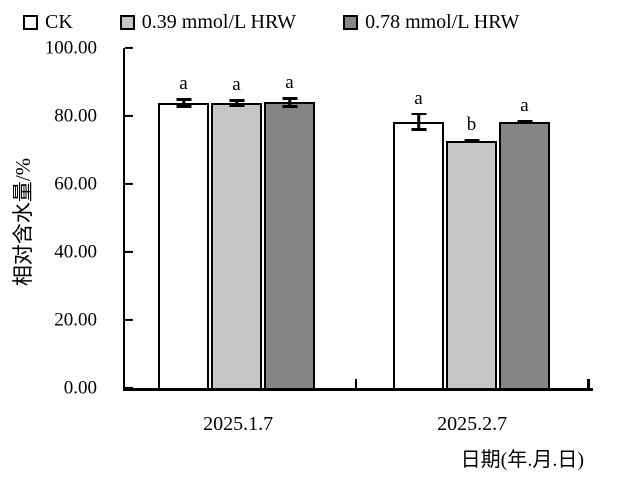 The width and height of the screenshot is (620, 481). I want to click on x-tick-label: 2025.2.7, so click(472, 424).